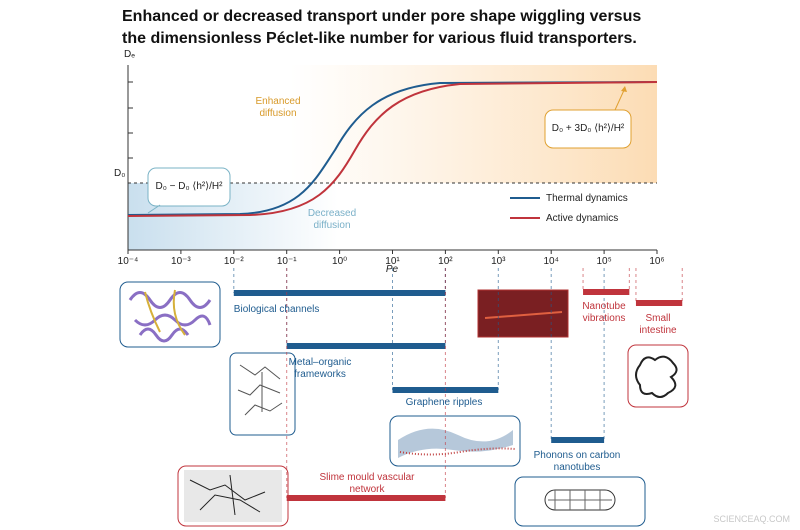 The image size is (800, 530). Describe the element at coordinates (367, 483) in the screenshot. I see `range-label: Slime mould vascular network` at that location.